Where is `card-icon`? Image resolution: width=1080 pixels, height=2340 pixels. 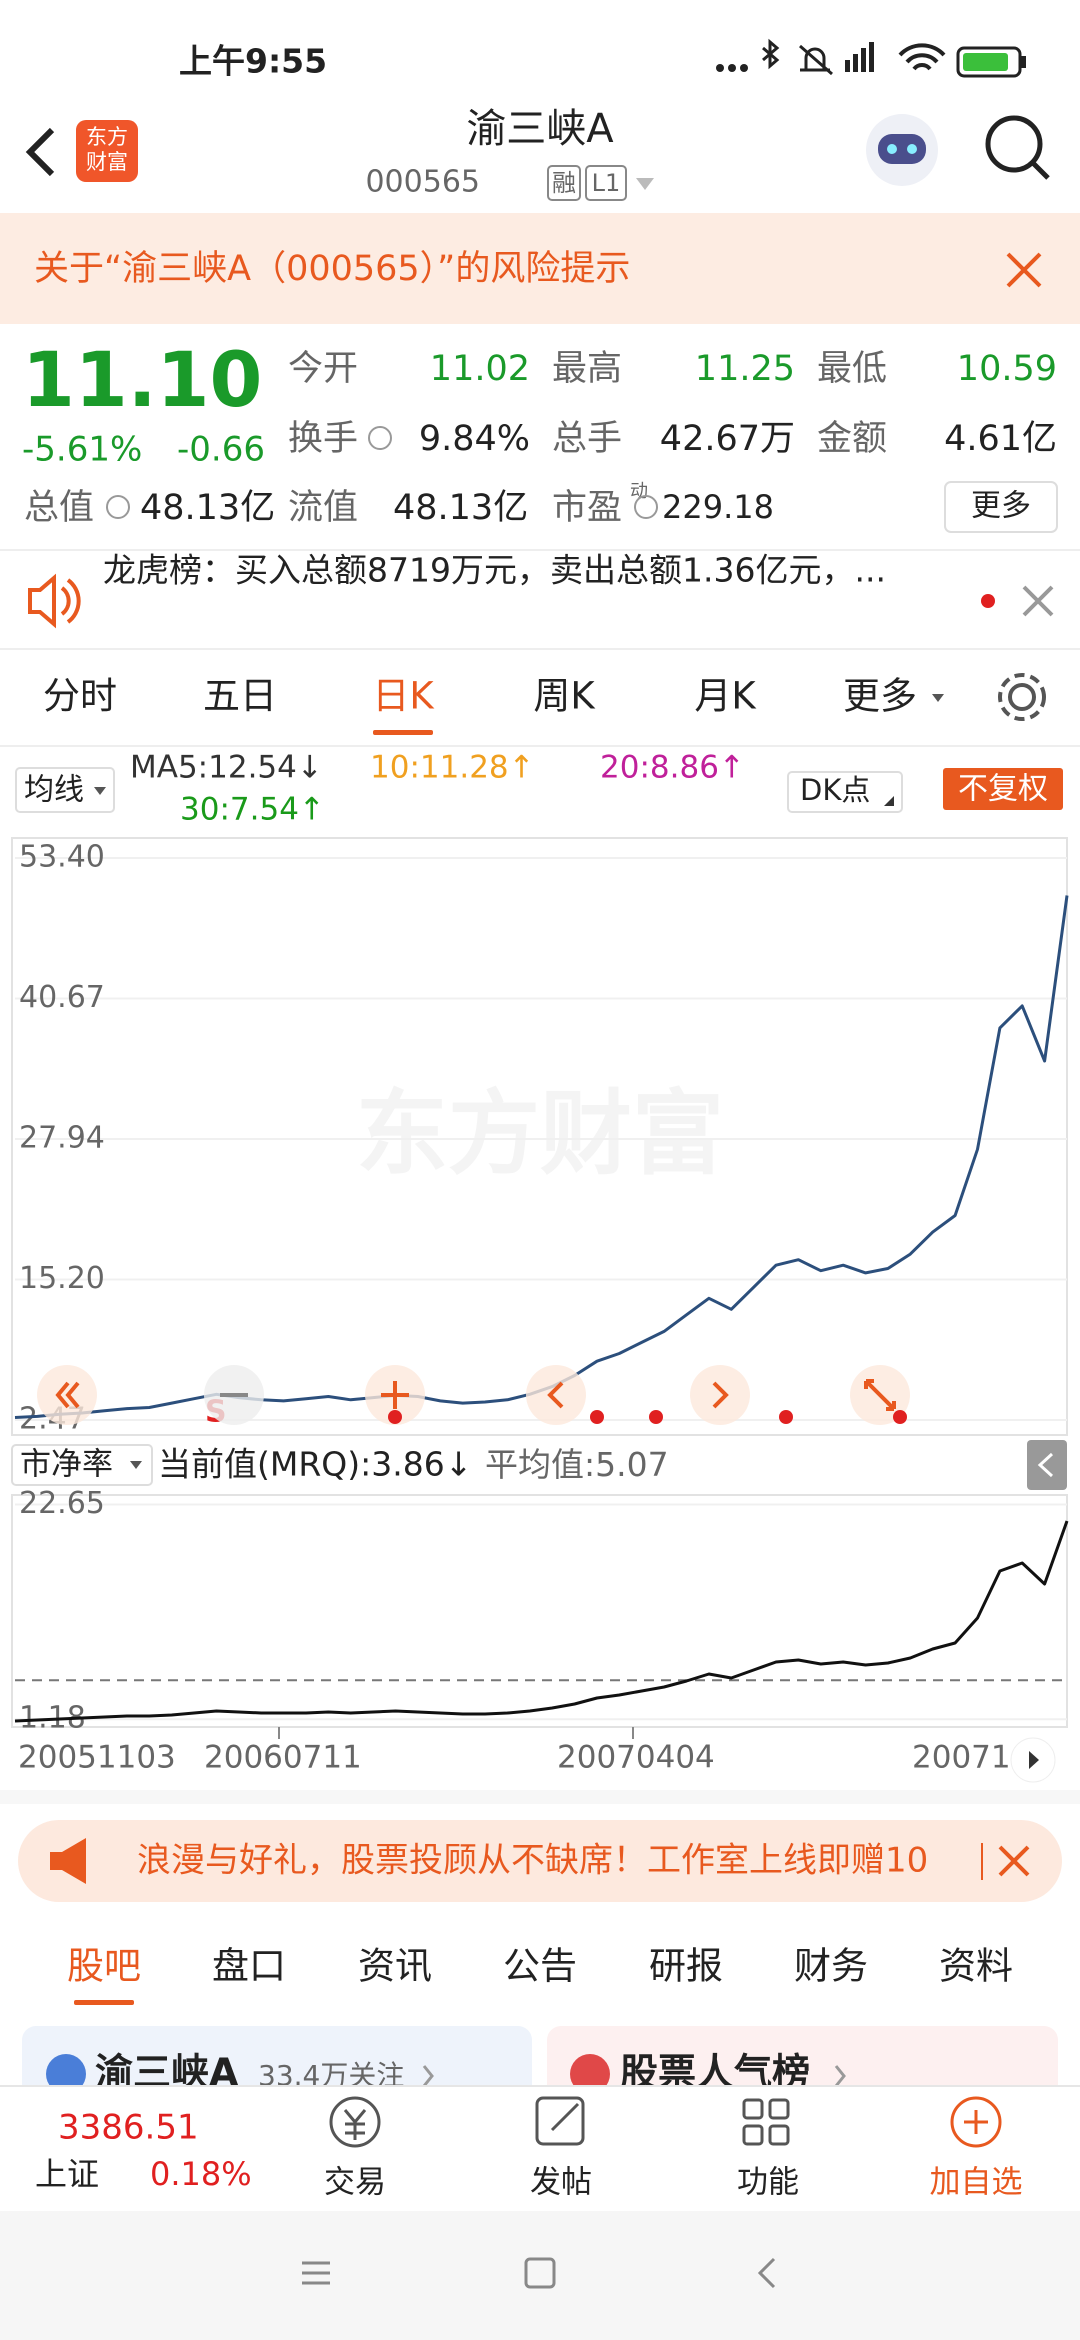 card-icon is located at coordinates (590, 2074).